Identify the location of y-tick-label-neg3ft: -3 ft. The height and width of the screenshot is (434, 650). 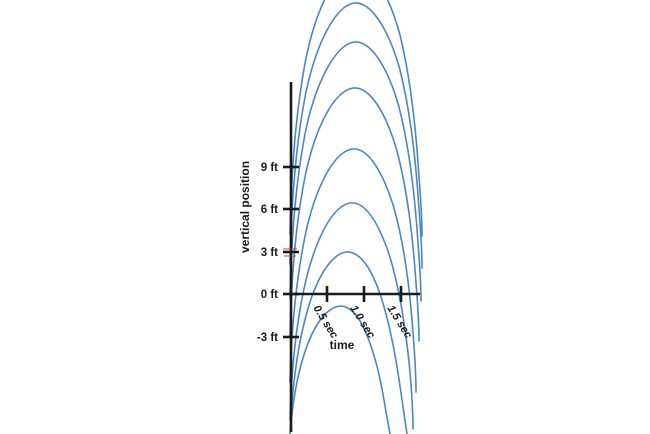
(267, 338).